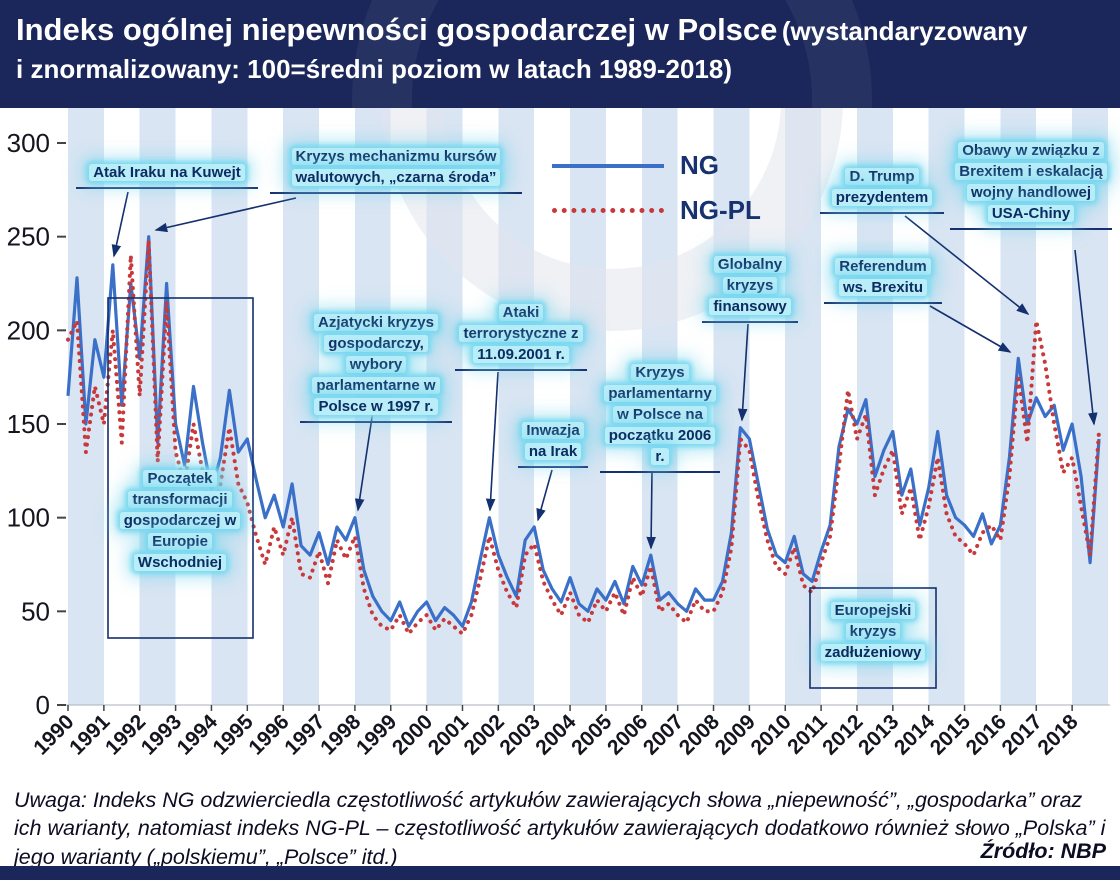 This screenshot has width=1120, height=880. I want to click on svg-text: 2009, so click(735, 734).